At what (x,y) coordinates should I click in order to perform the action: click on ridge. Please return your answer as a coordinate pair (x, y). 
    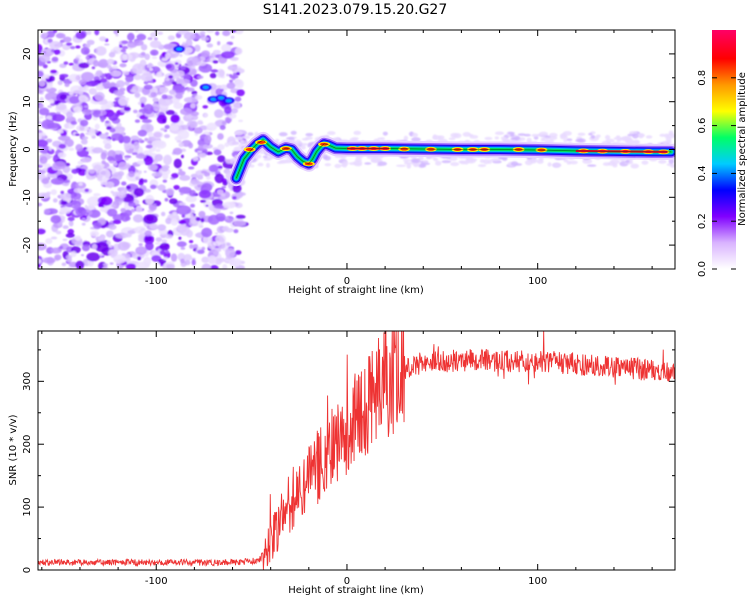
    Looking at the image, I should click on (451, 159).